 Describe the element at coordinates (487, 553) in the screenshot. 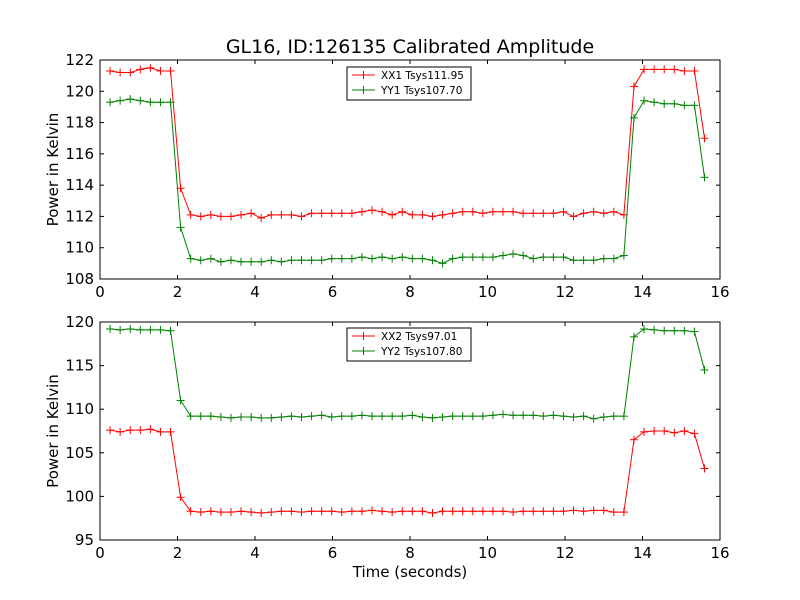

I see `bottom-x-tick-label: 10` at that location.